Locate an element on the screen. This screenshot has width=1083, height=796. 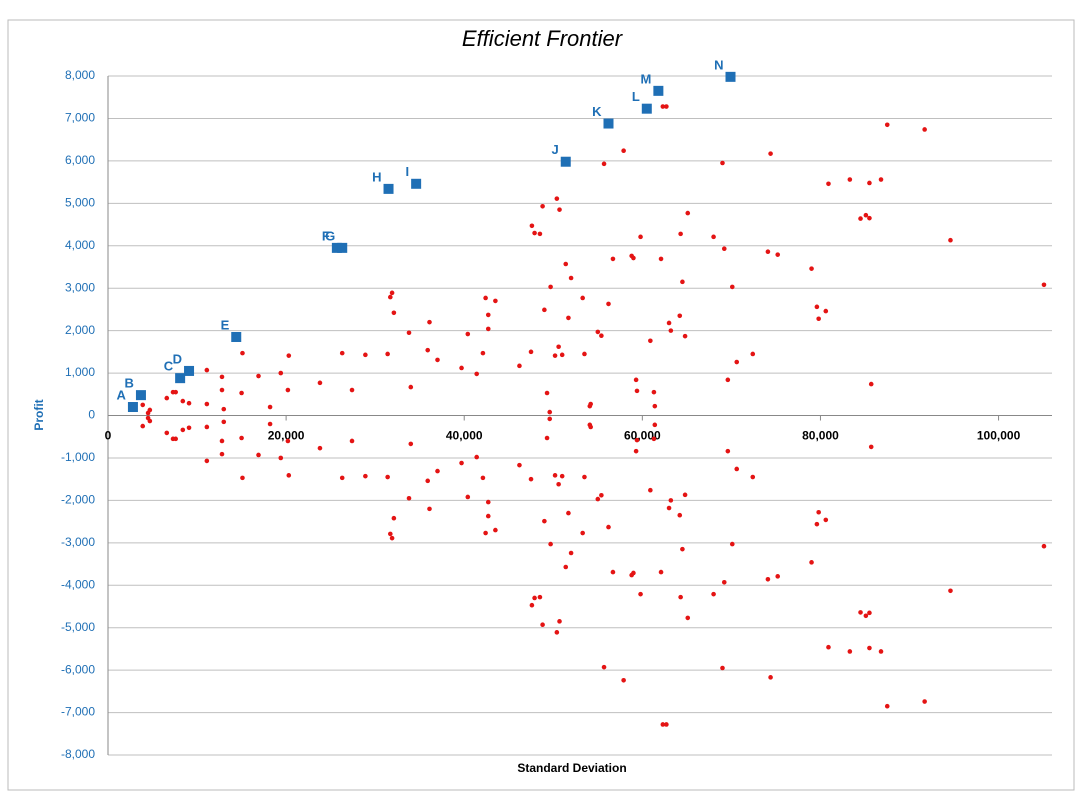
frontier-label: G is located at coordinates (330, 235).